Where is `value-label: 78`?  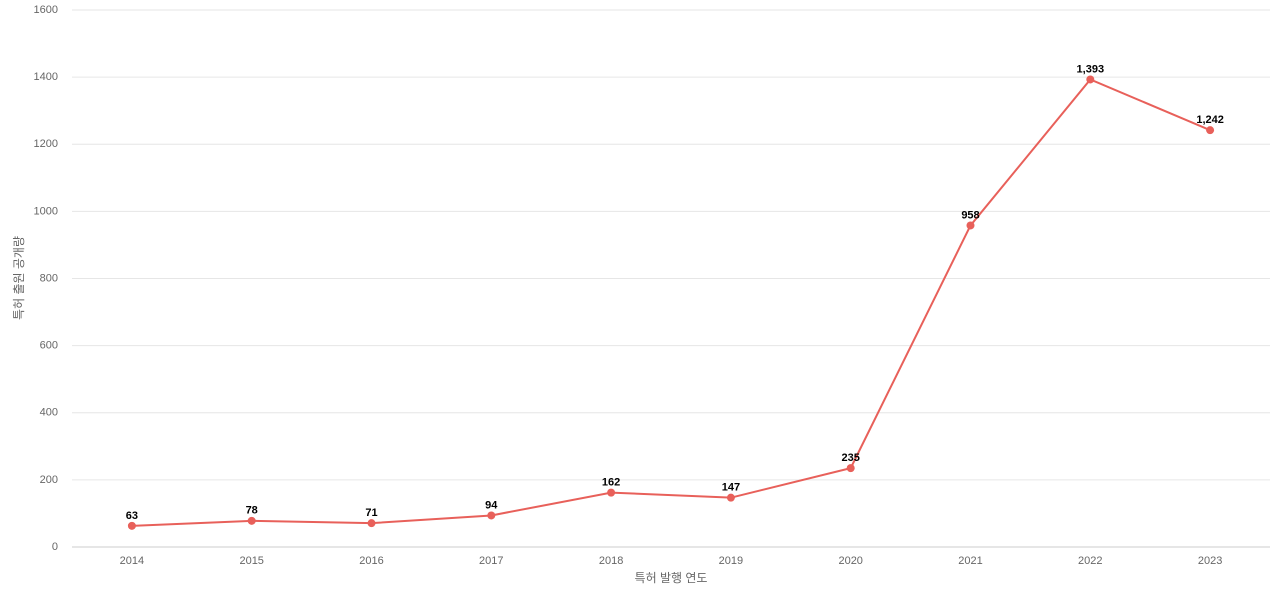 value-label: 78 is located at coordinates (252, 511).